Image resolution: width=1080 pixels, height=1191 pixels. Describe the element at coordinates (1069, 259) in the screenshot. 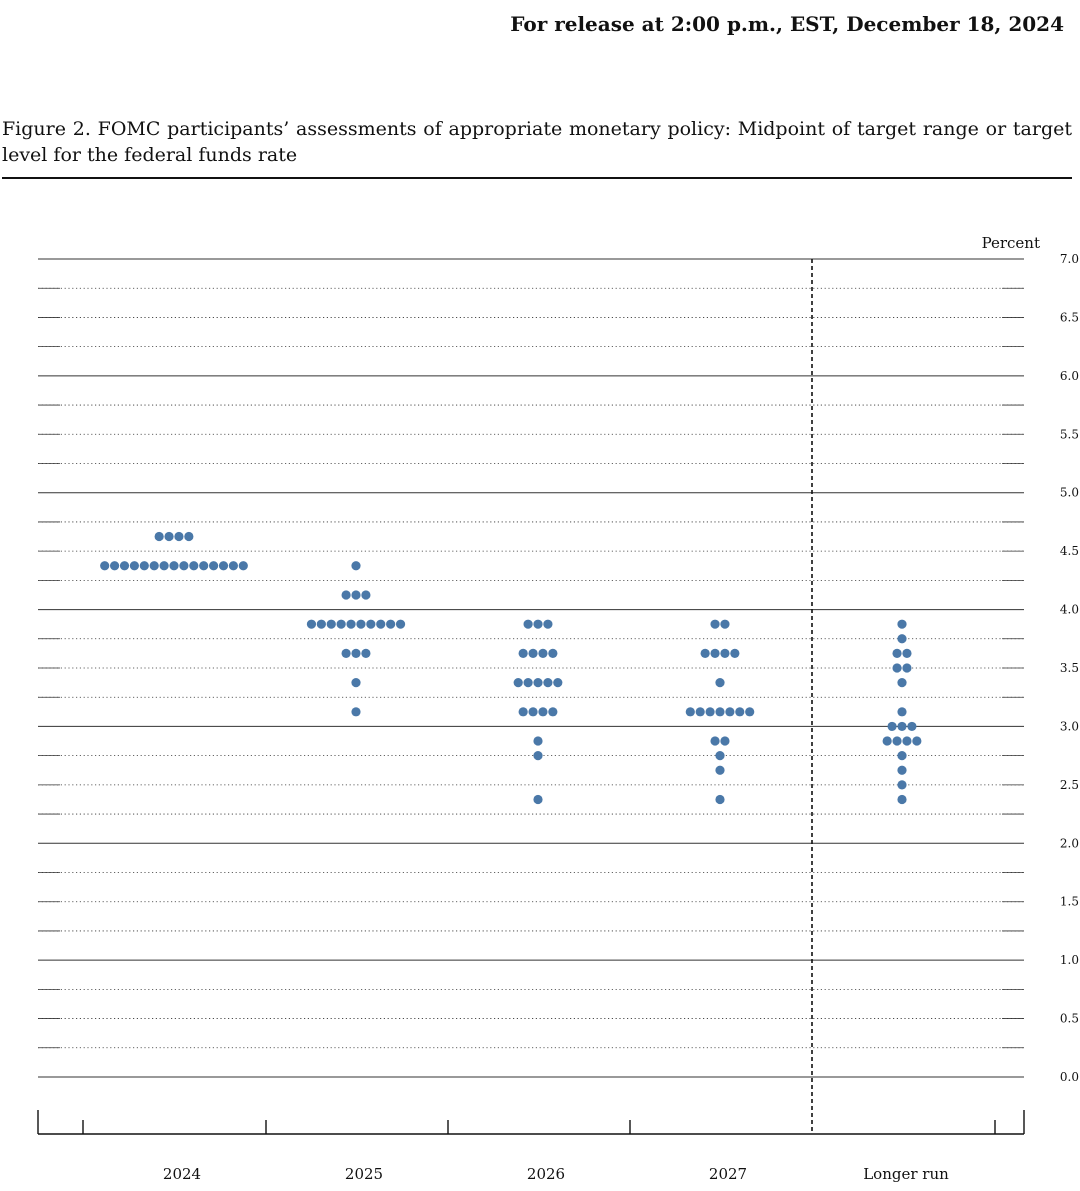

I see `y-tick-label: 7.0` at that location.